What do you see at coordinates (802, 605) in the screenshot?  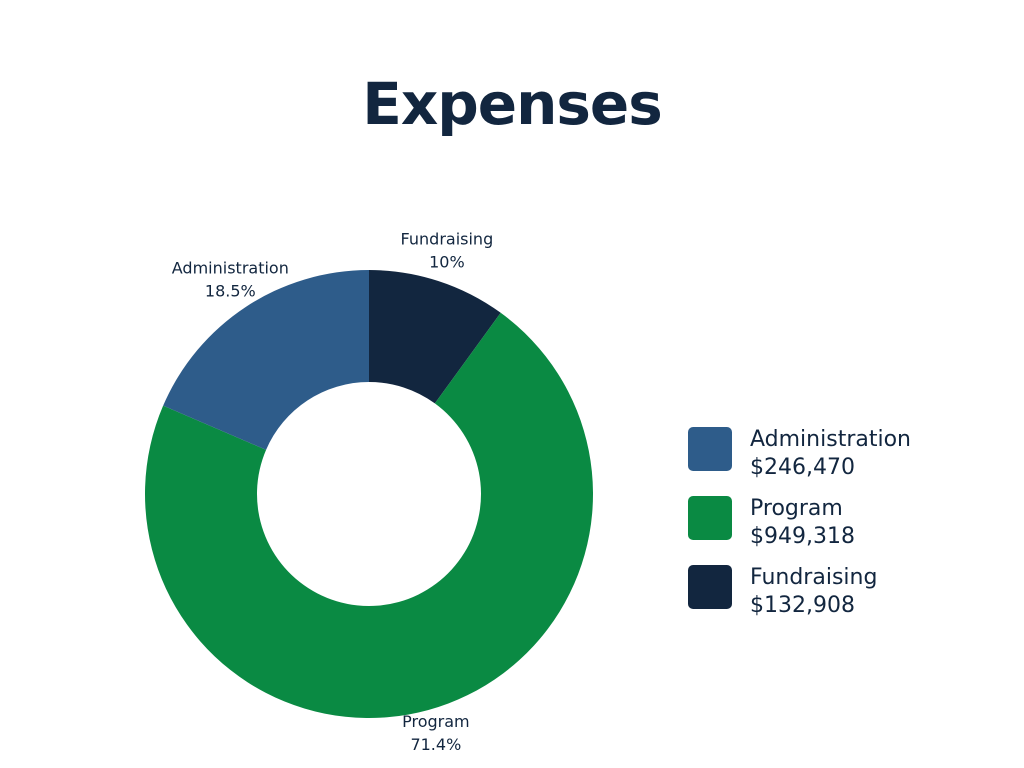 I see `legend-value-fundraising: $132,908` at bounding box center [802, 605].